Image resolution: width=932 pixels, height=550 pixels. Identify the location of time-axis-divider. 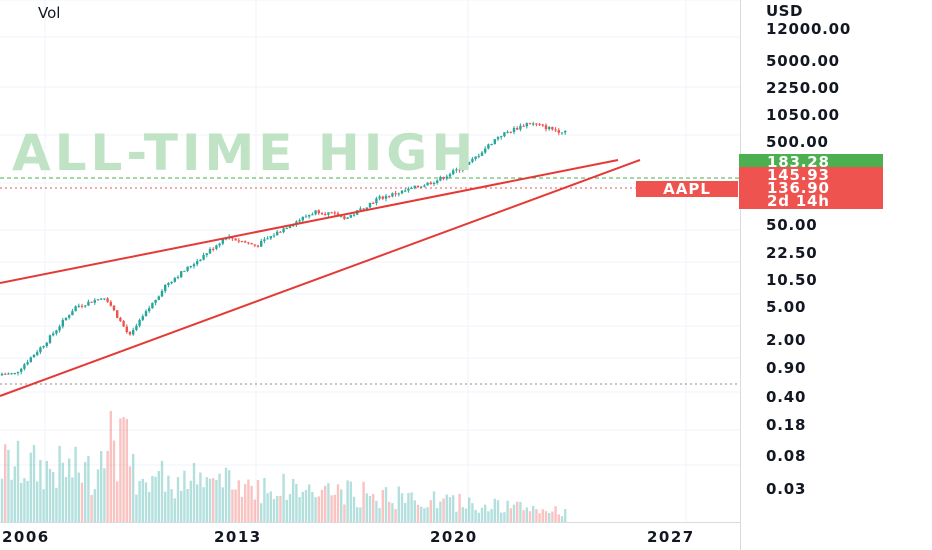
(370, 522).